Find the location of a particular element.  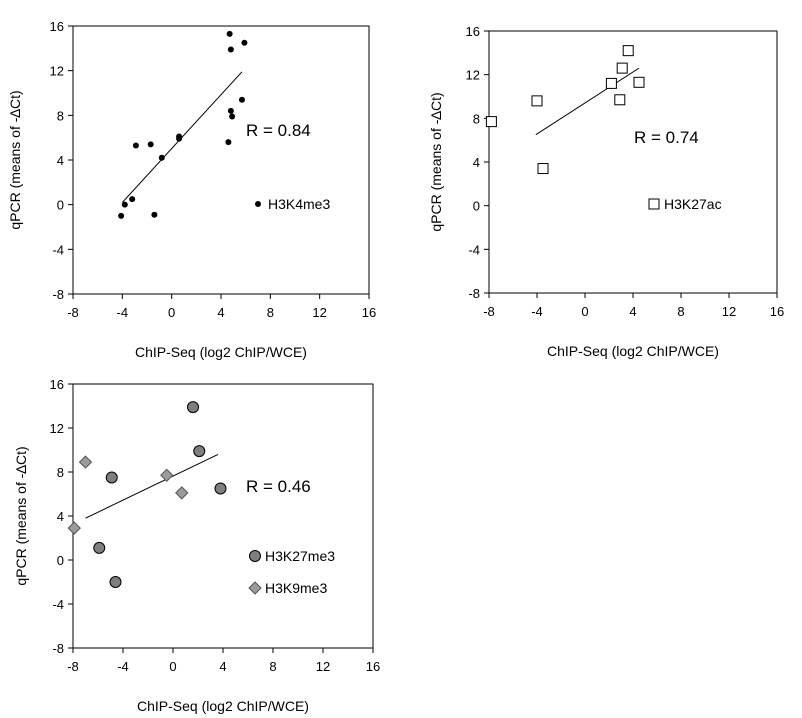

correlation-annotation: R = 0.84 is located at coordinates (278, 130).